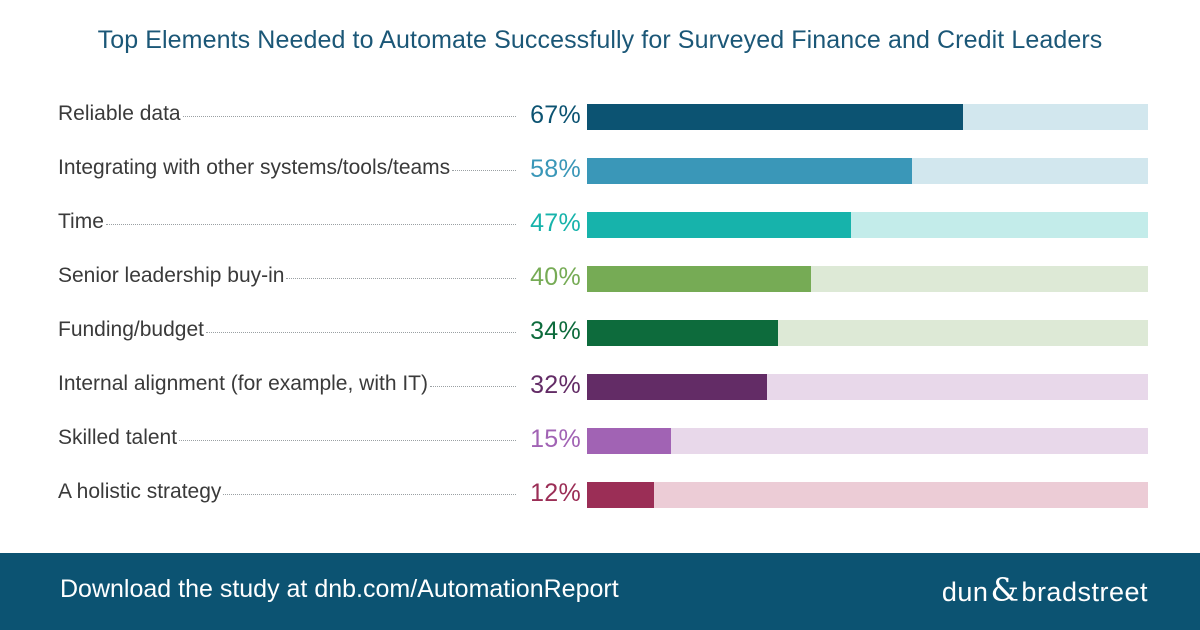 Image resolution: width=1200 pixels, height=630 pixels. I want to click on chart-row: Time 47%, so click(603, 233).